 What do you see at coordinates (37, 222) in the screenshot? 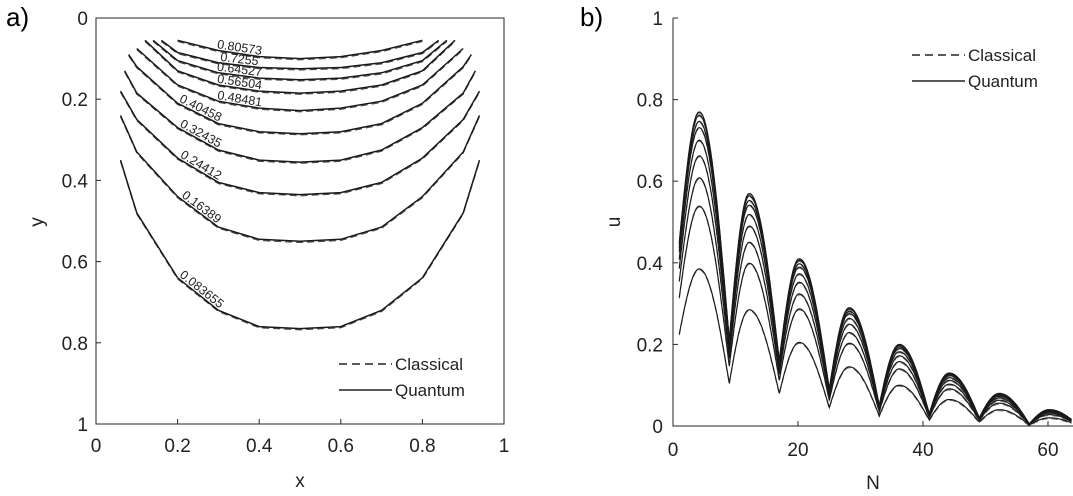
I see `panel-a-ylabel: y` at bounding box center [37, 222].